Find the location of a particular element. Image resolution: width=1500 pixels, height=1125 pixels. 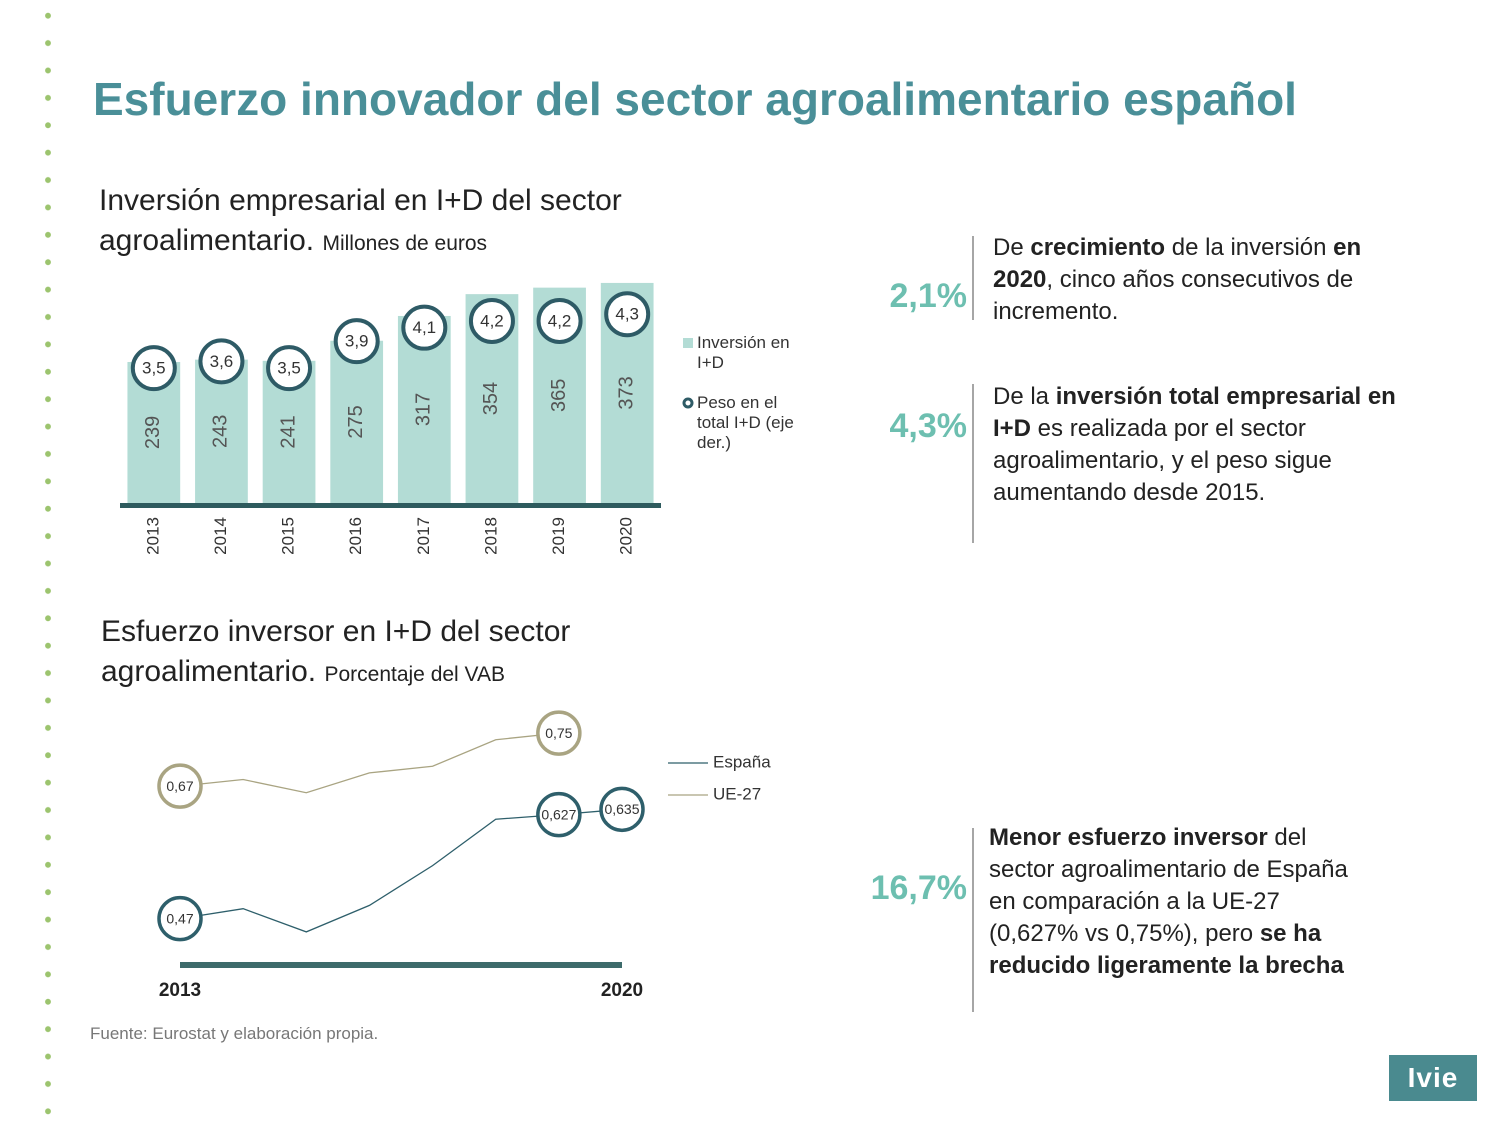

chart-subtitle: Porcentaje del VAB is located at coordinates (415, 674).